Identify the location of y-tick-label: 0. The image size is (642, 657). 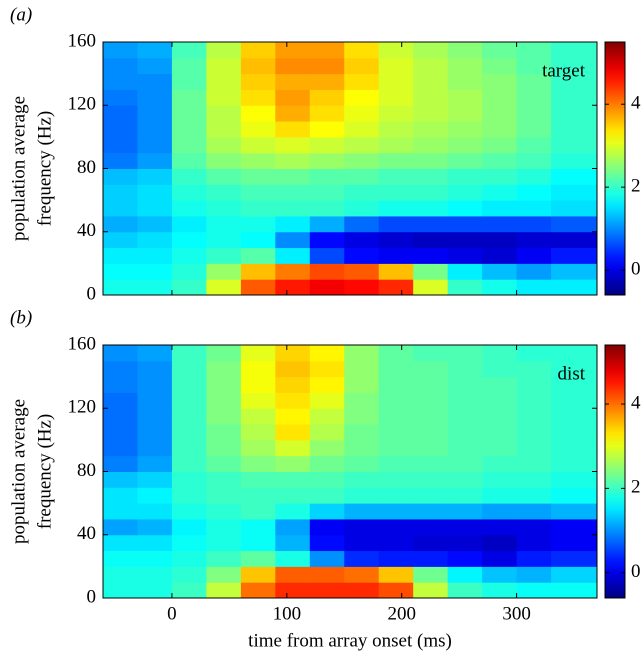
(92, 293).